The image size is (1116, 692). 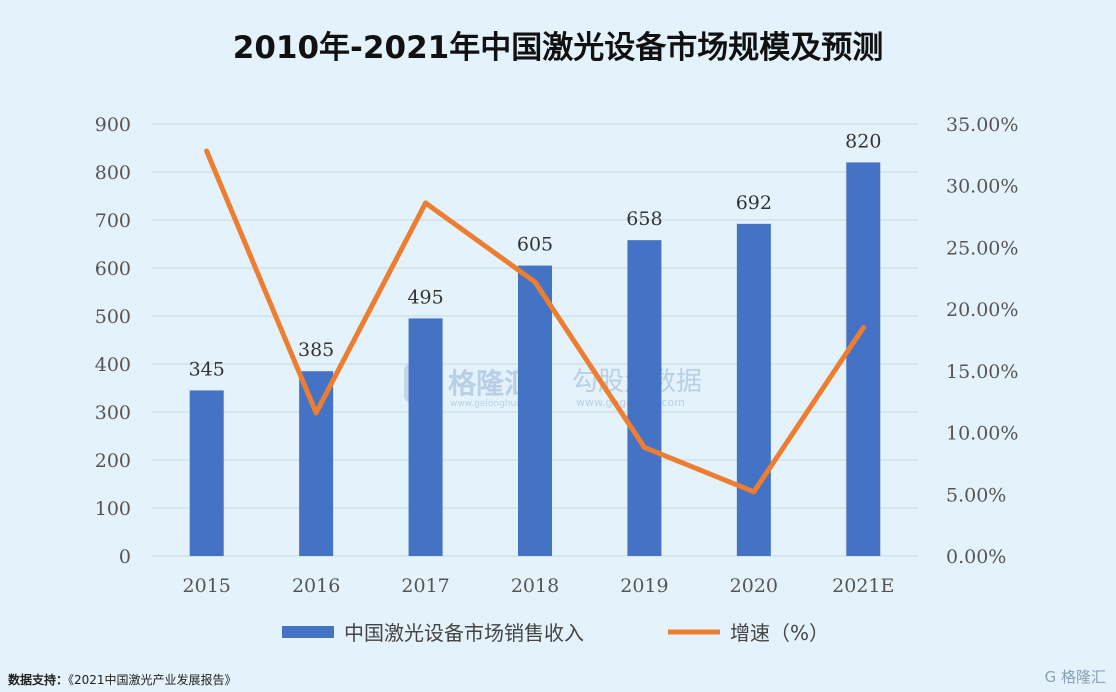 I want to click on bar-data-label: 820, so click(x=863, y=141).